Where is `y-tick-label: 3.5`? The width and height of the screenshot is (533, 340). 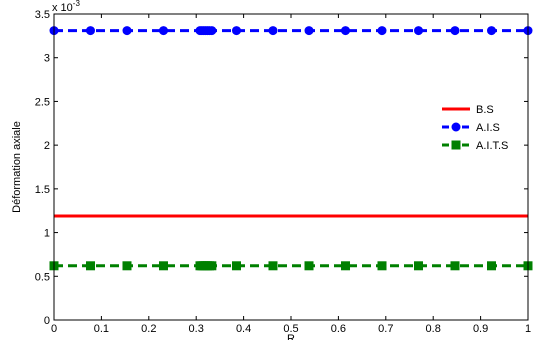 y-tick-label: 3.5 is located at coordinates (42, 15).